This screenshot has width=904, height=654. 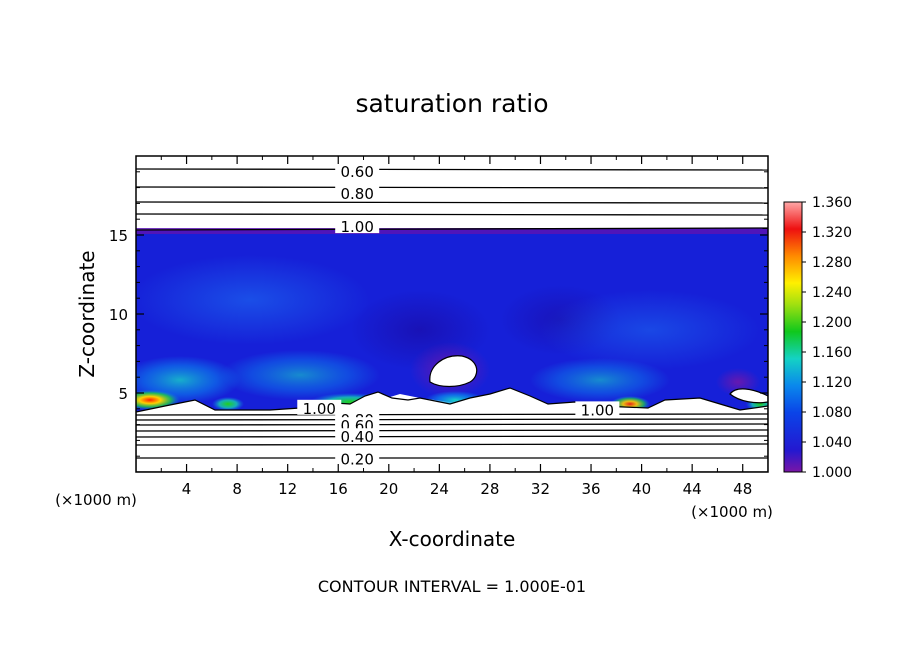 What do you see at coordinates (692, 489) in the screenshot?
I see `x-tick-label: 44` at bounding box center [692, 489].